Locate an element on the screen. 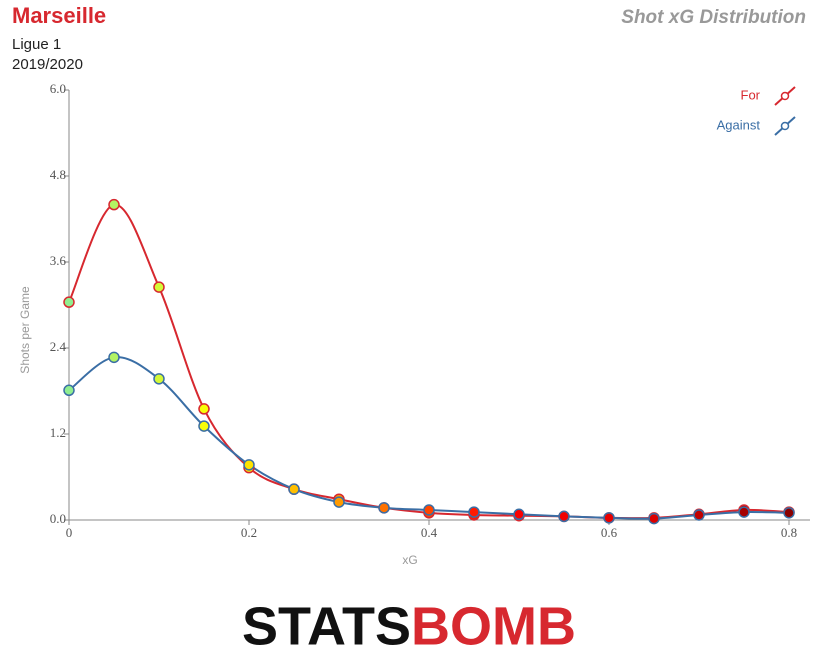  logo-left: STATS is located at coordinates (326, 626).